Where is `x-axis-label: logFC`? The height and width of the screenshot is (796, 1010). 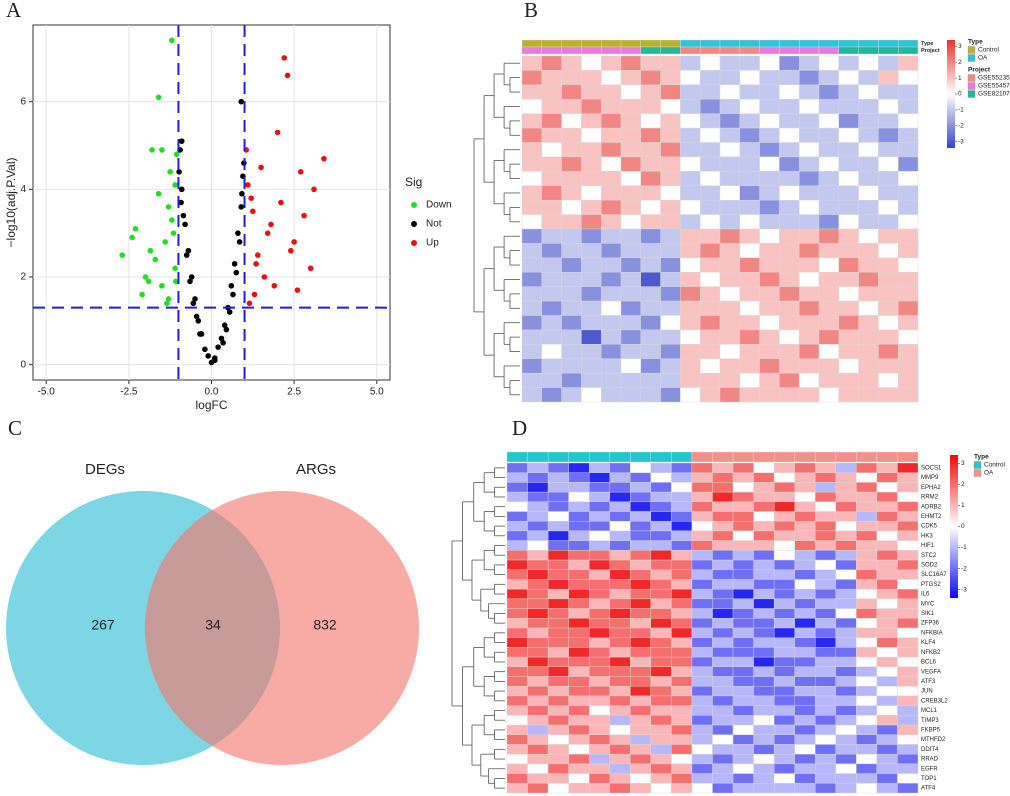
x-axis-label: logFC is located at coordinates (211, 405).